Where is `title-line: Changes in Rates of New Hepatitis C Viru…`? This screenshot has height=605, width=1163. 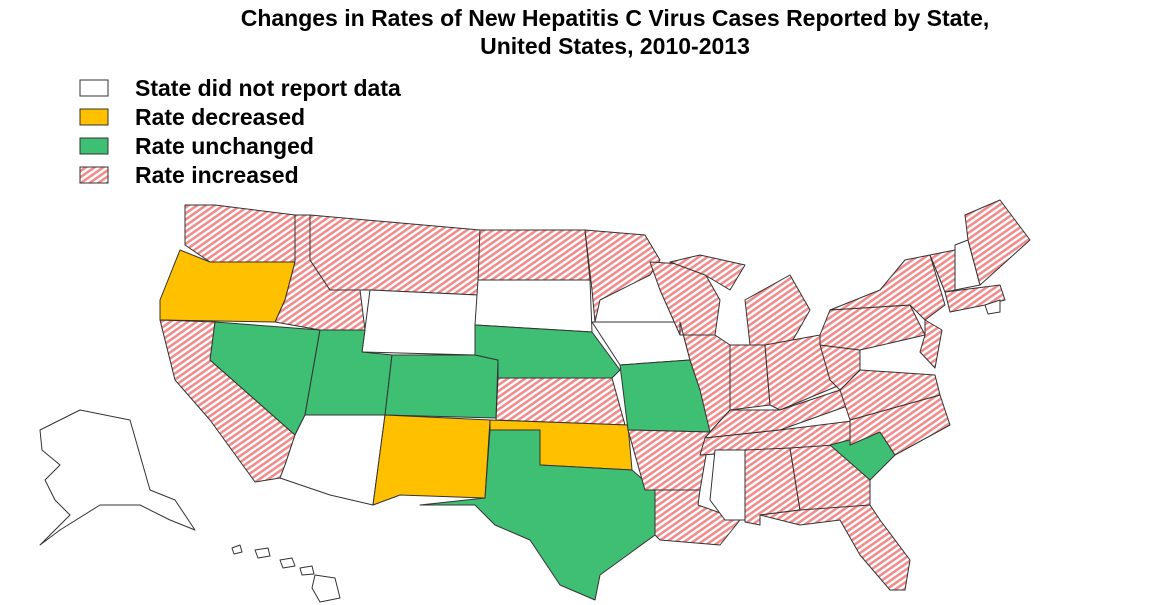 title-line: Changes in Rates of New Hepatitis C Viru… is located at coordinates (615, 18).